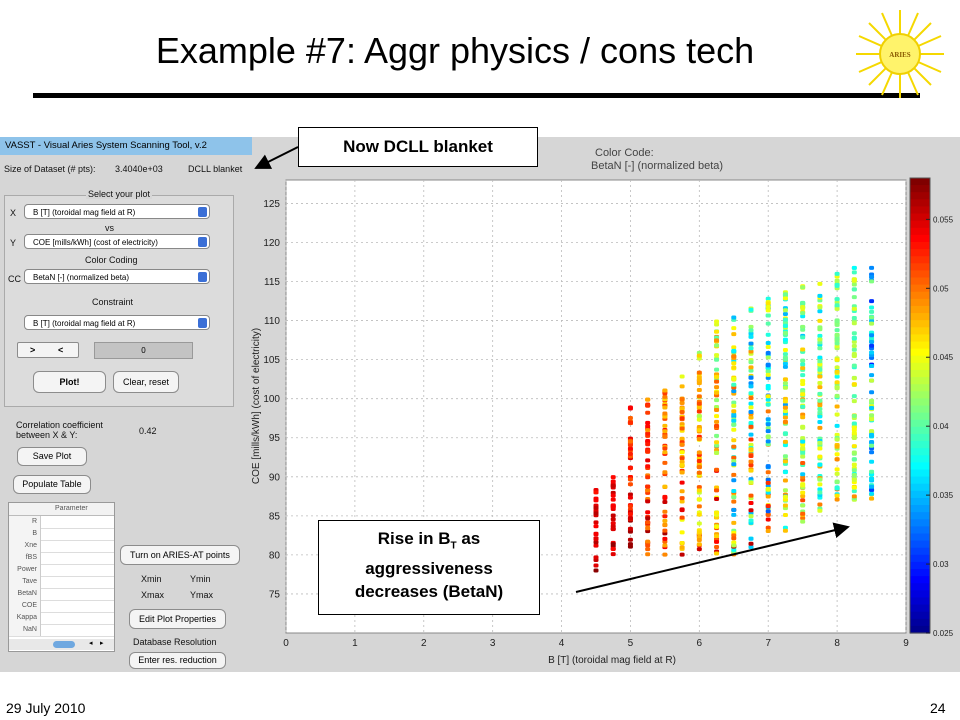 The image size is (960, 720). What do you see at coordinates (91, 643) in the screenshot?
I see `scroll-left-icon: ◂` at bounding box center [91, 643].